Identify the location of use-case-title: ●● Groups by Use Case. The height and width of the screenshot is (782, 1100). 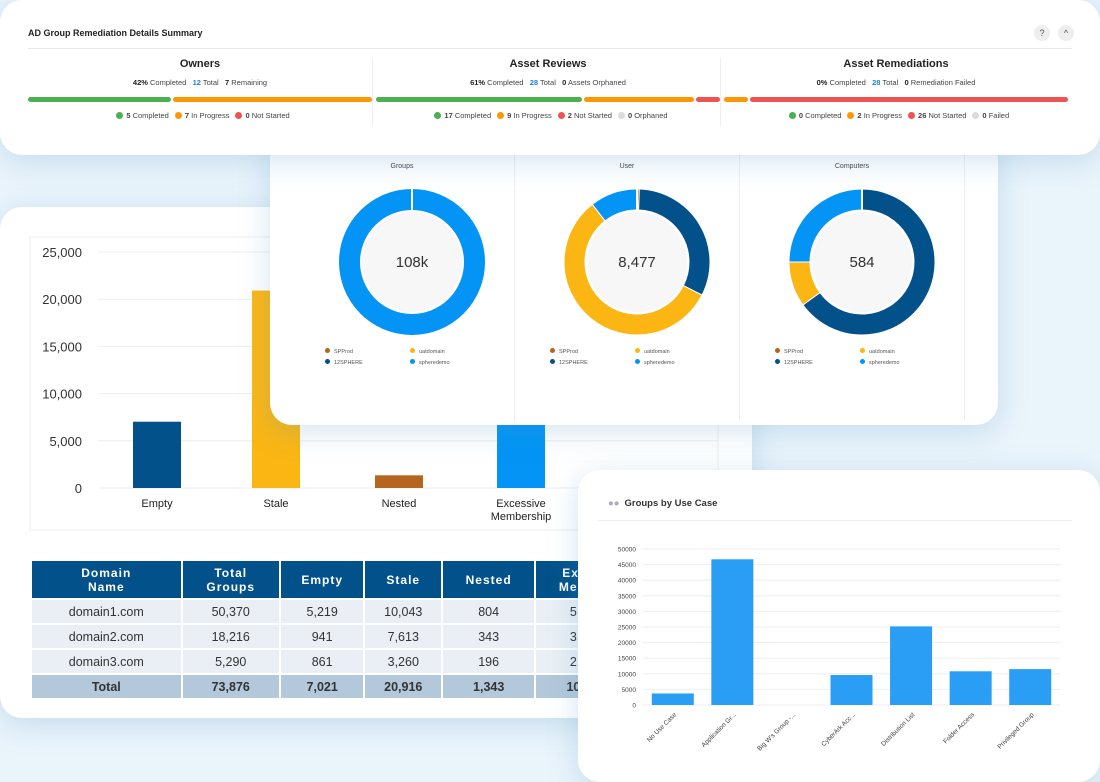
(663, 503).